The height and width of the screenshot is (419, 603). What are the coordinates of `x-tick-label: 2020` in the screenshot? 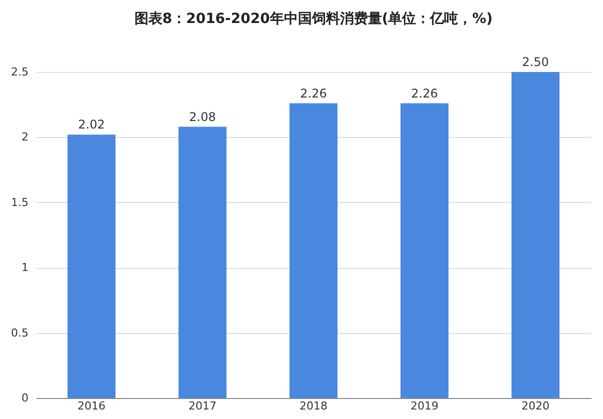 It's located at (536, 406).